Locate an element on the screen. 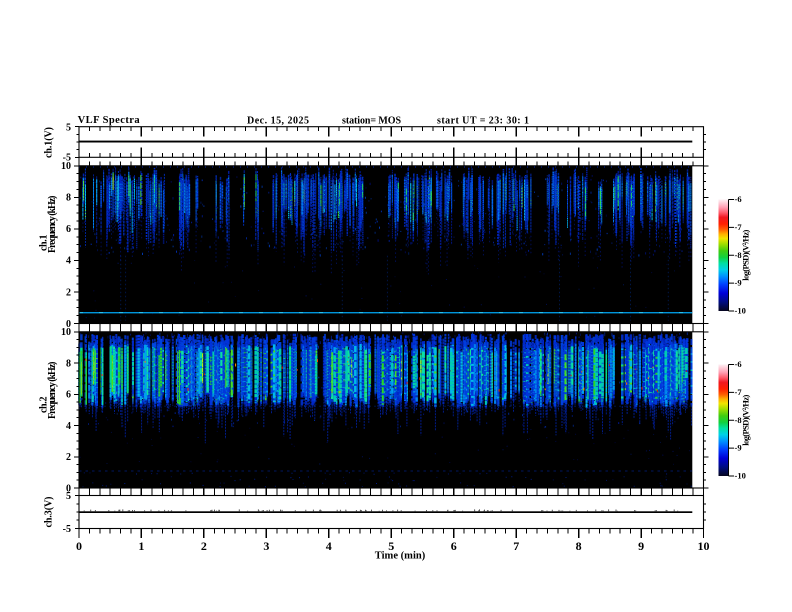 This screenshot has height=612, width=792. svg-text: 3 is located at coordinates (266, 546).